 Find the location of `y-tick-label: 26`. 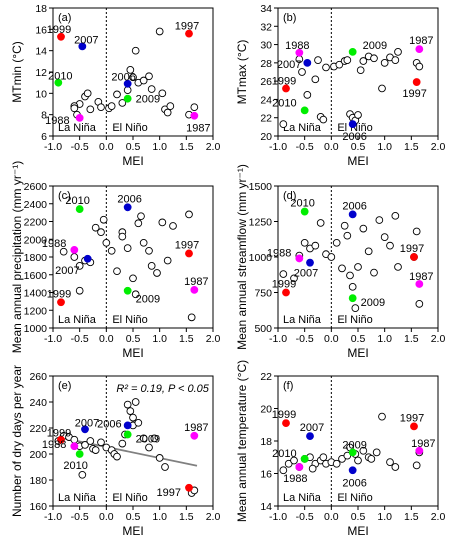

y-tick-label: 26 is located at coordinates (266, 82).